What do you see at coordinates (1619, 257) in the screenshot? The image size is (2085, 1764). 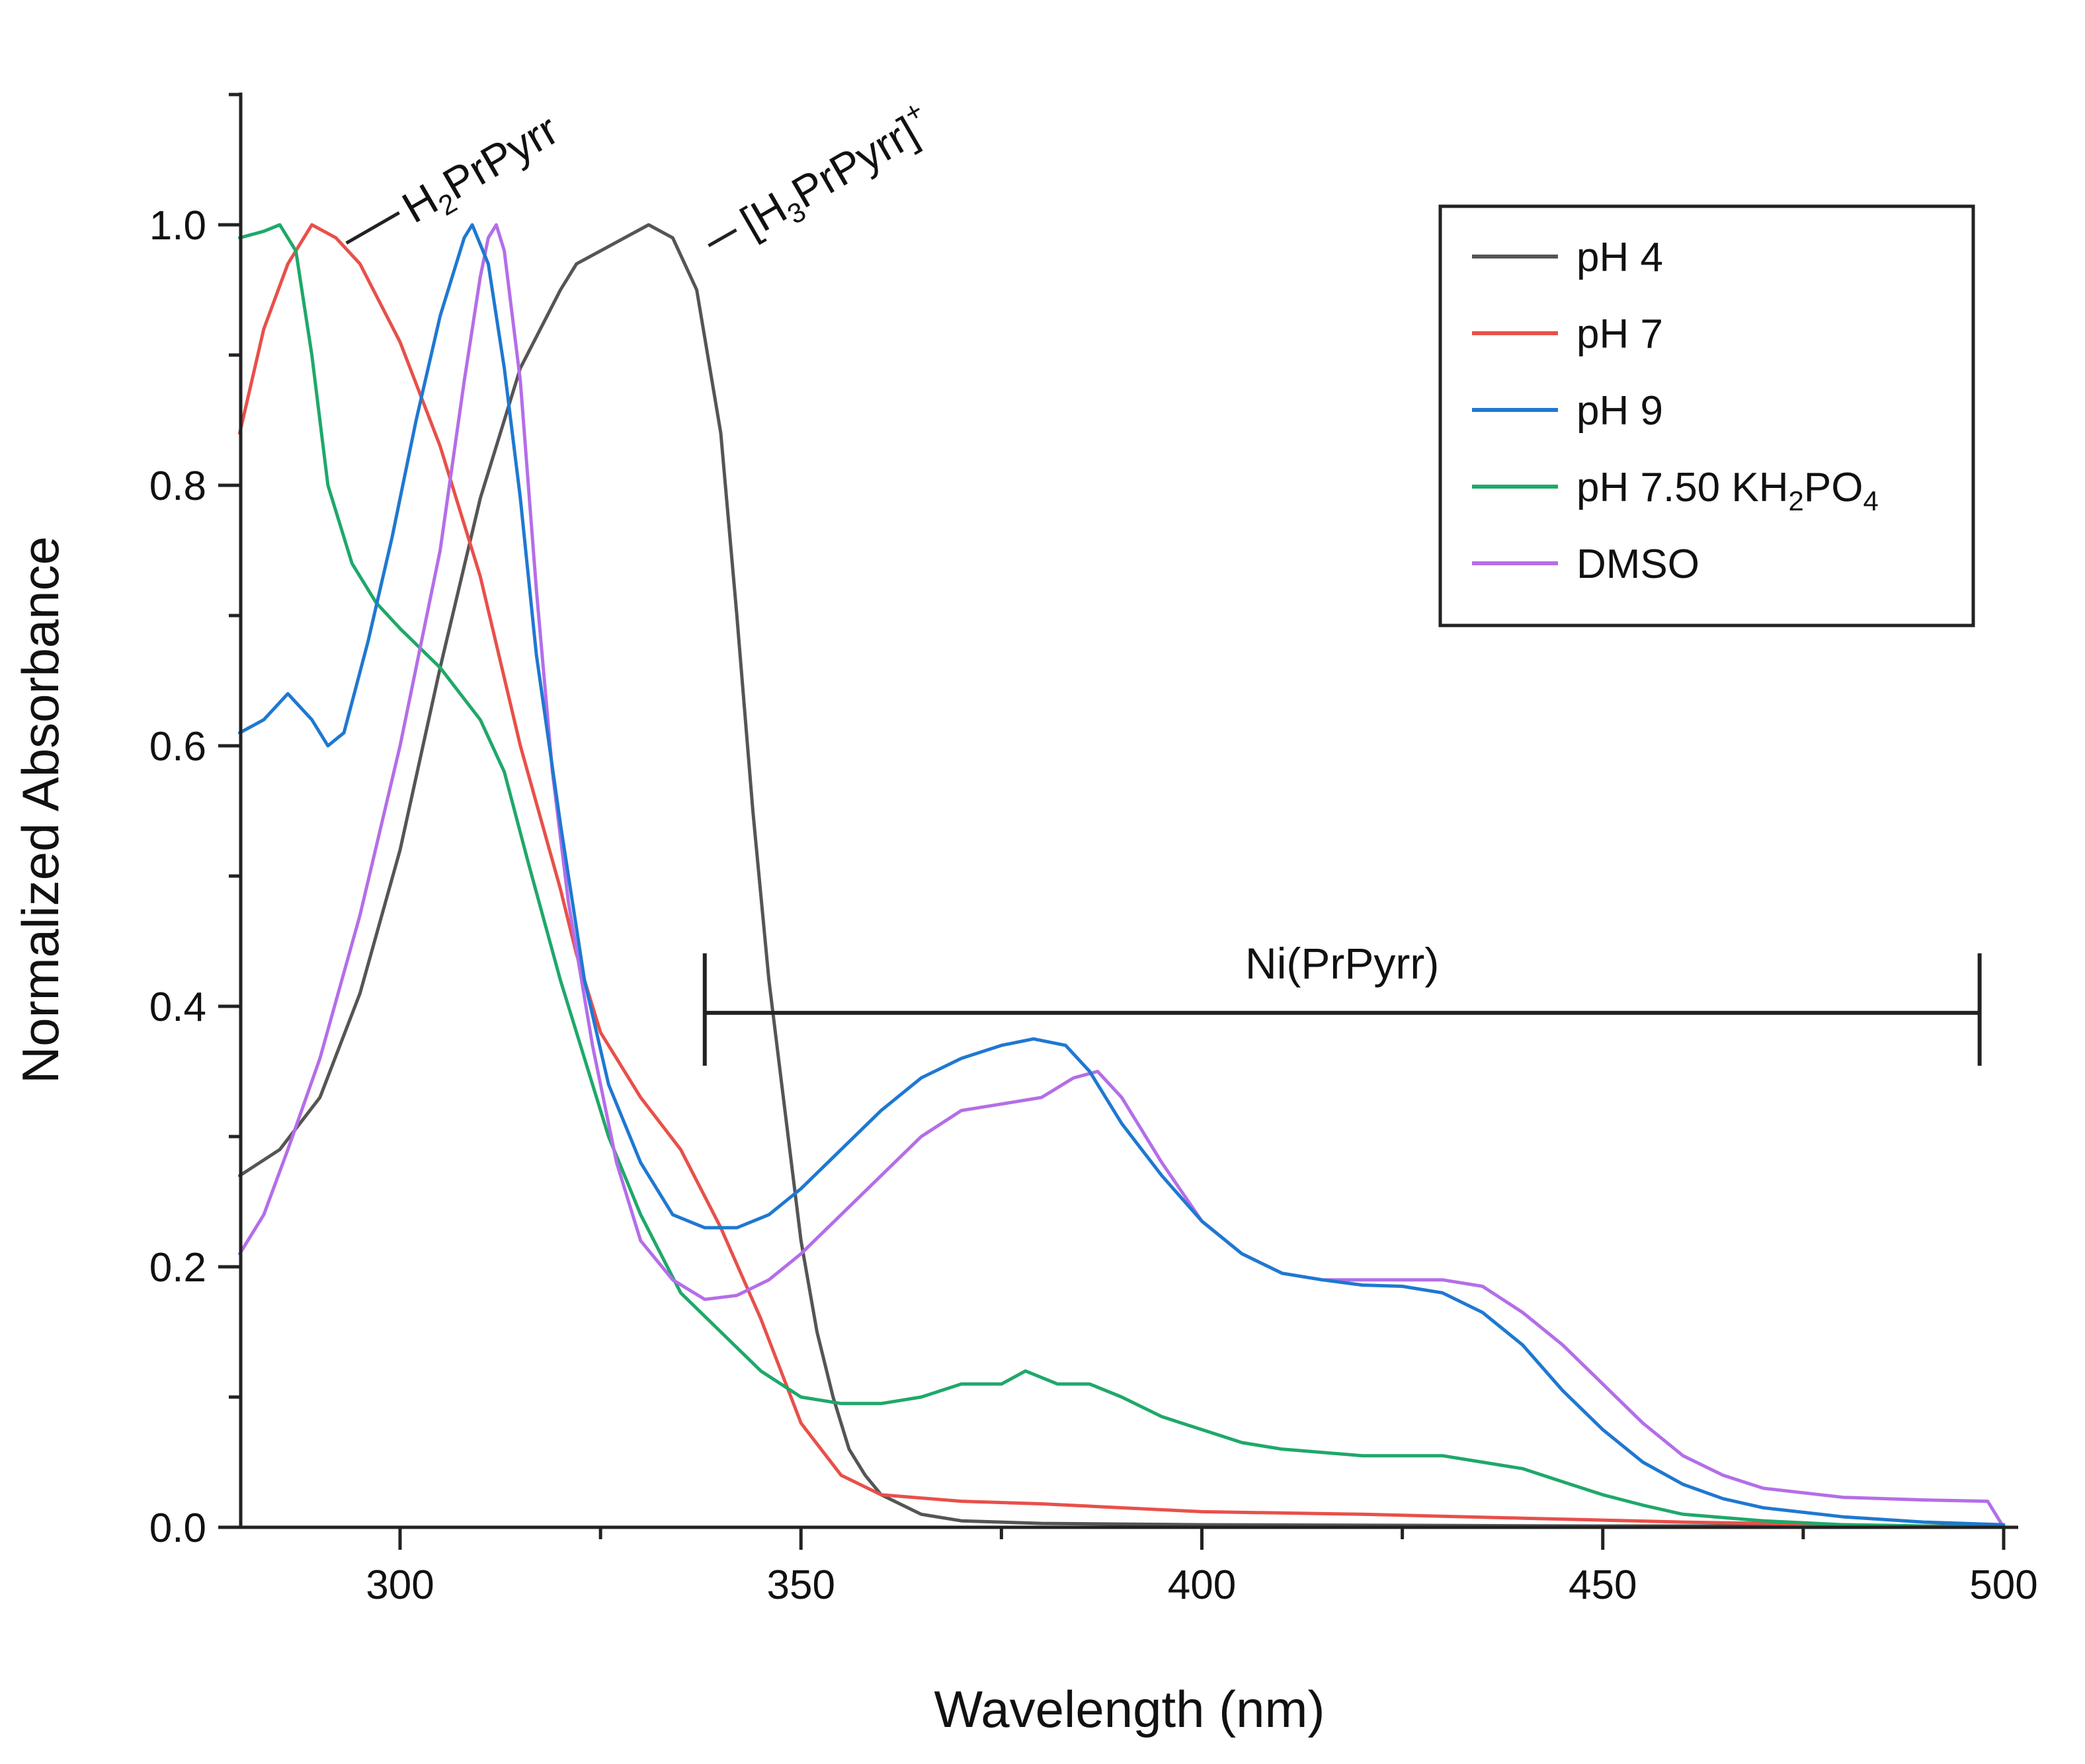 I see `legend-label: pH 4` at bounding box center [1619, 257].